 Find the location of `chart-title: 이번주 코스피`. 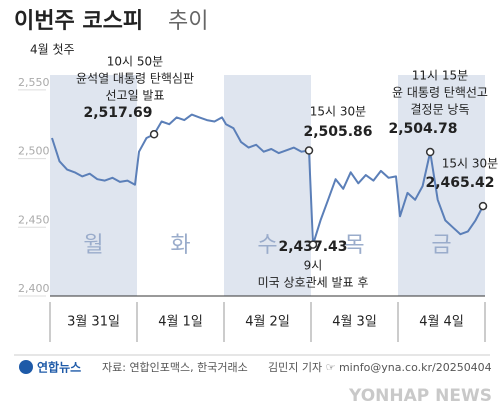

chart-title: 이번주 코스피 is located at coordinates (78, 21).